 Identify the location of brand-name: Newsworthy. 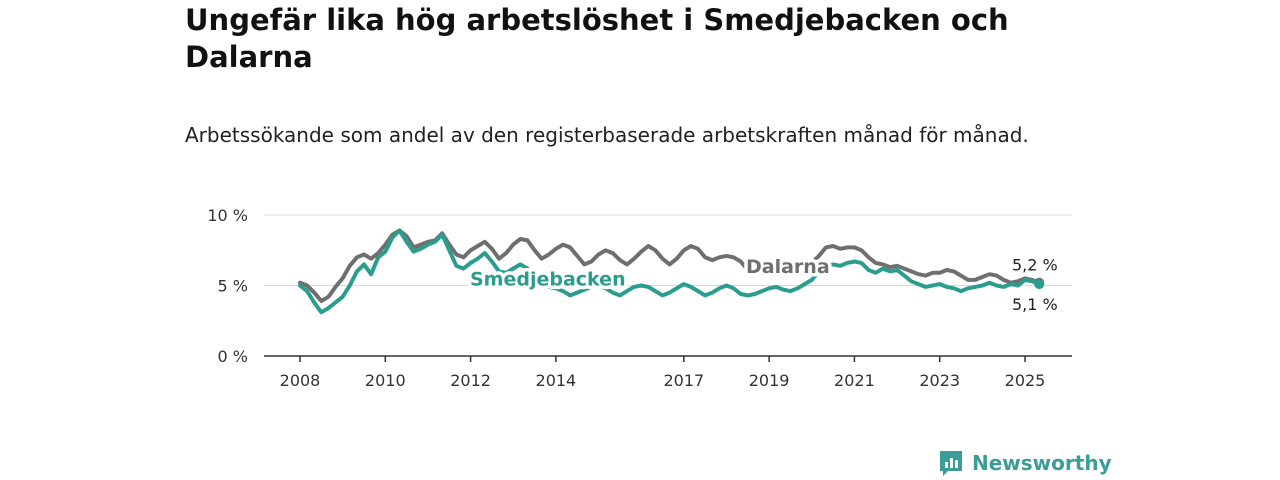
(1042, 463).